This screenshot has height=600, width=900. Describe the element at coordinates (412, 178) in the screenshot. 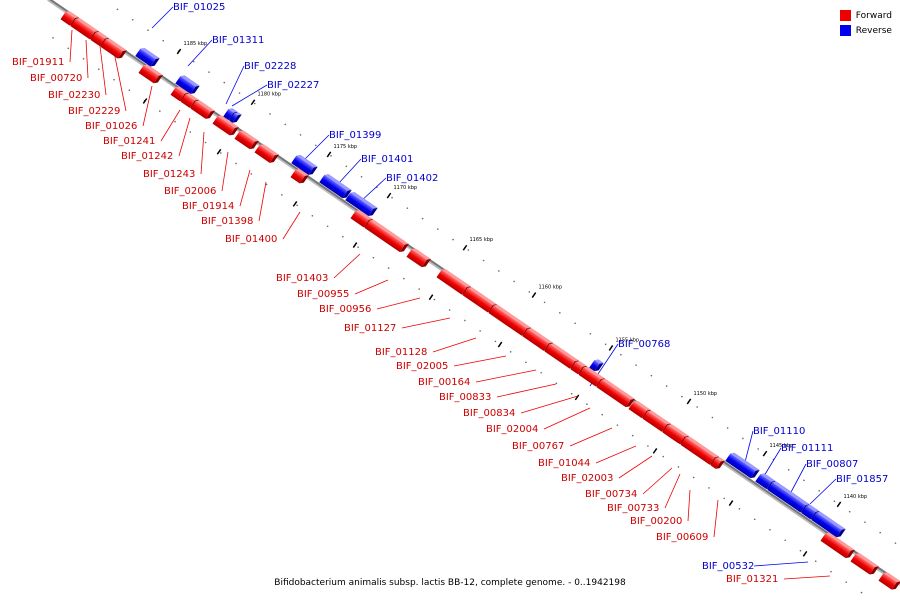

I see `gene-label: BIF_01402` at that location.